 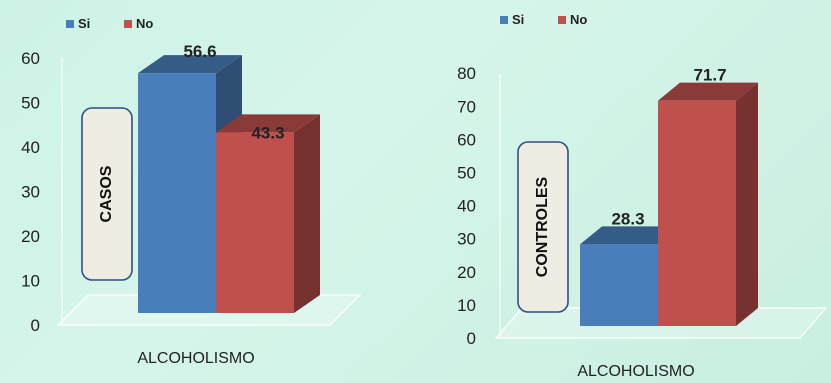 I want to click on controles-y-tick-label: 70, so click(x=466, y=106).